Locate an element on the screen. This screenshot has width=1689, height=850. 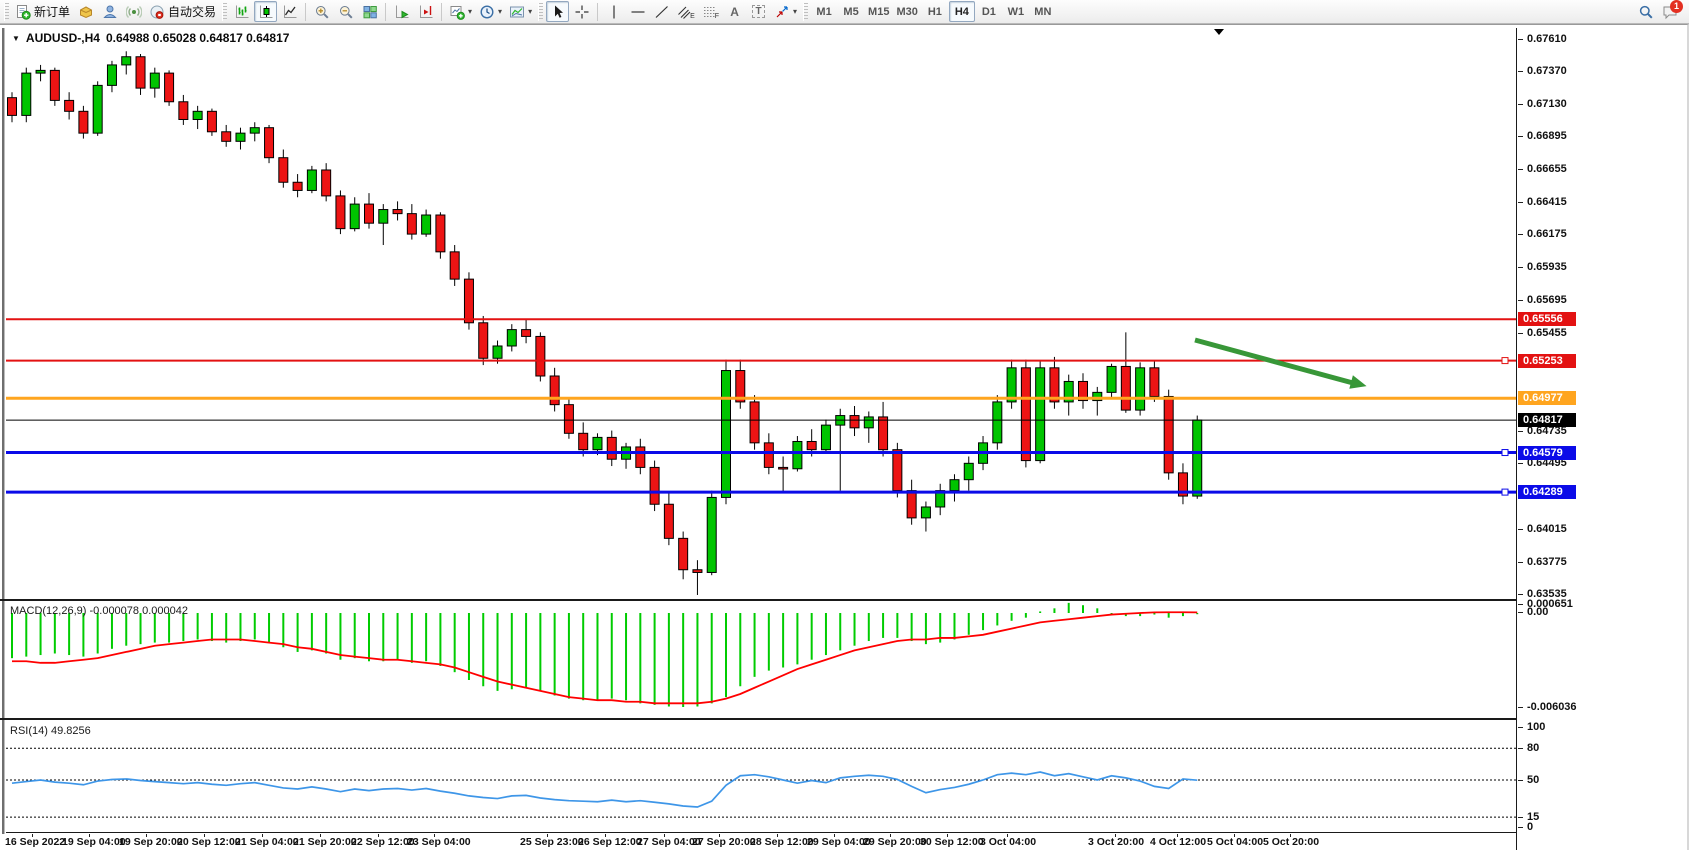
tab-timeframe-d1: D1 is located at coordinates (989, 11).